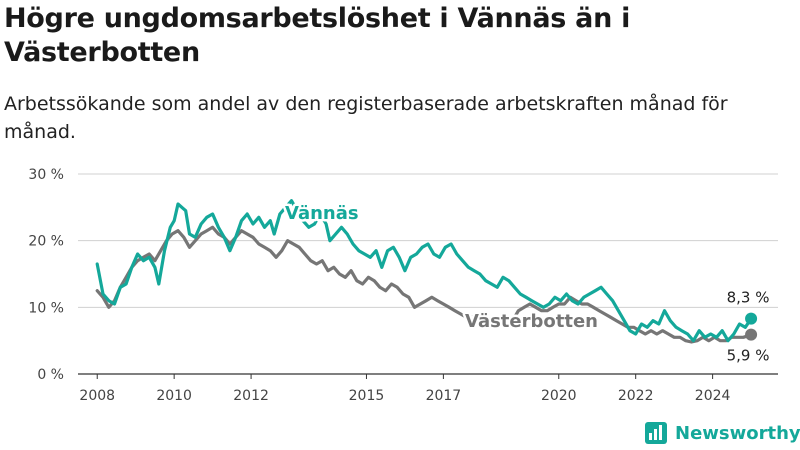 The width and height of the screenshot is (800, 450). I want to click on end-marker-vannas, so click(751, 318).